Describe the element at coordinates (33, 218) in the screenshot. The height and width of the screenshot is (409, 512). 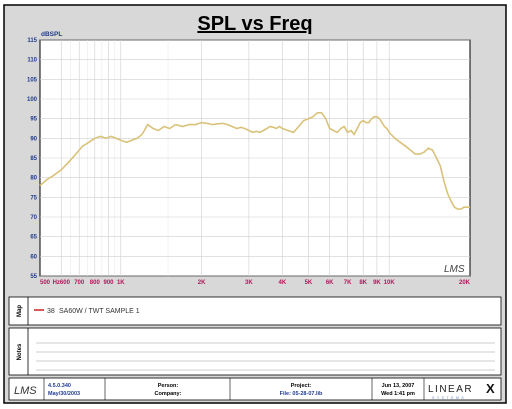
I see `y-tick-label: 70` at that location.